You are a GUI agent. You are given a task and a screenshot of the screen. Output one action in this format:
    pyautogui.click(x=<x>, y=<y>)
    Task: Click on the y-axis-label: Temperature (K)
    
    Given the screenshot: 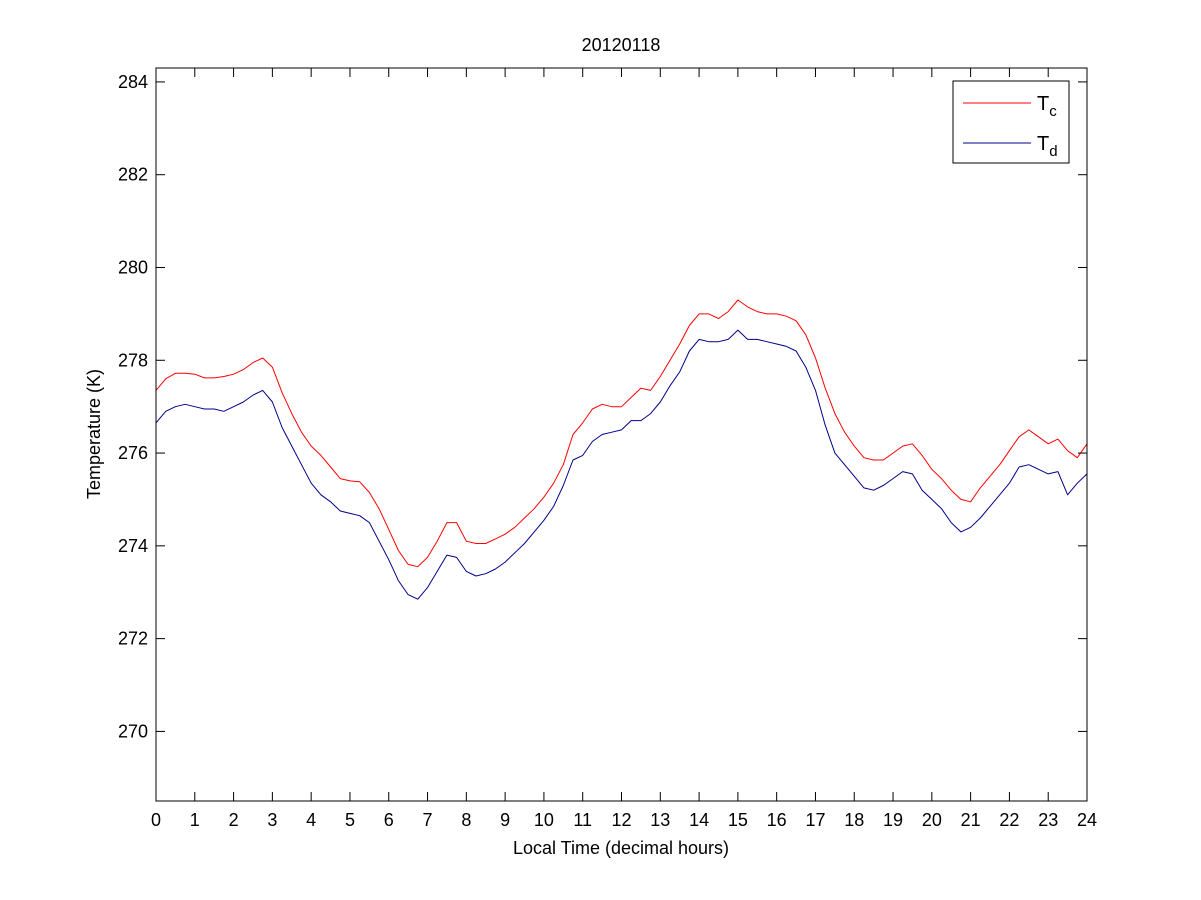 What is the action you would take?
    pyautogui.click(x=94, y=434)
    